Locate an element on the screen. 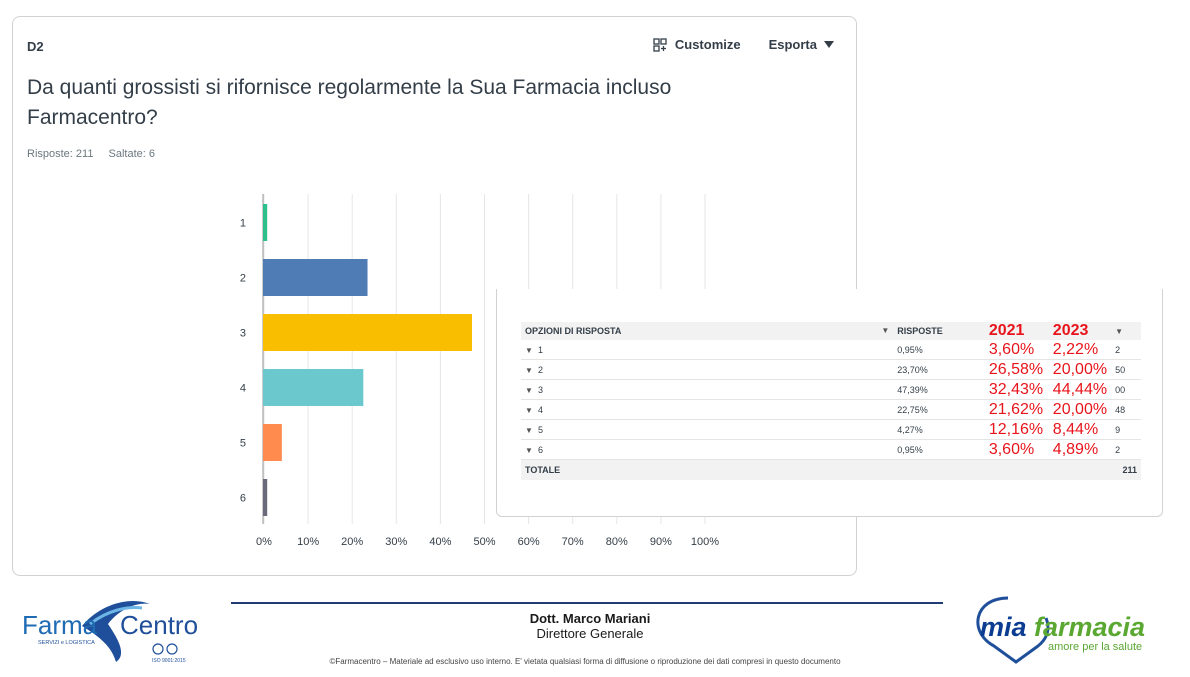  customize-icon is located at coordinates (660, 44).